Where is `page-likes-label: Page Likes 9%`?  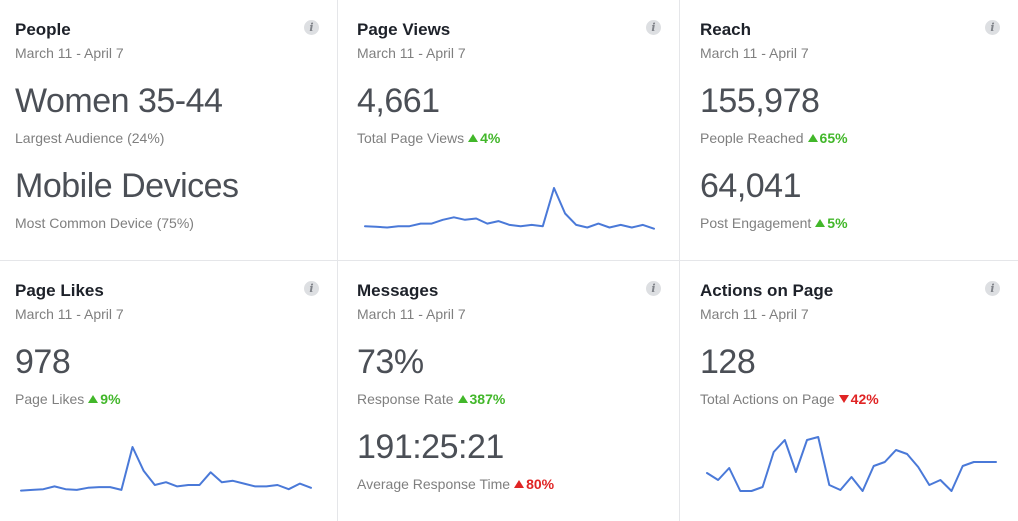 page-likes-label: Page Likes 9% is located at coordinates (68, 399).